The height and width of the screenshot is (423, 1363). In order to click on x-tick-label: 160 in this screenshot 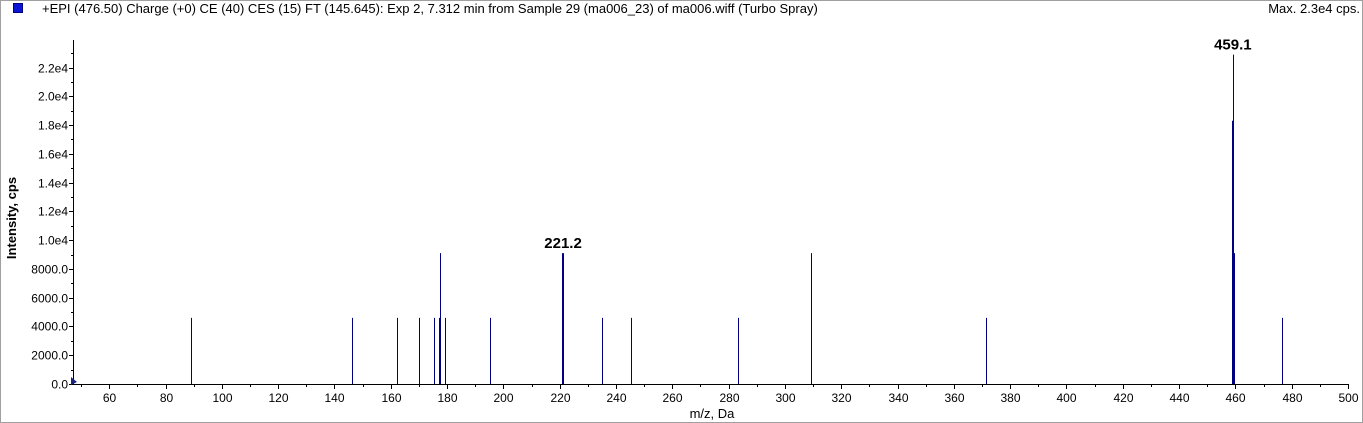, I will do `click(391, 398)`.